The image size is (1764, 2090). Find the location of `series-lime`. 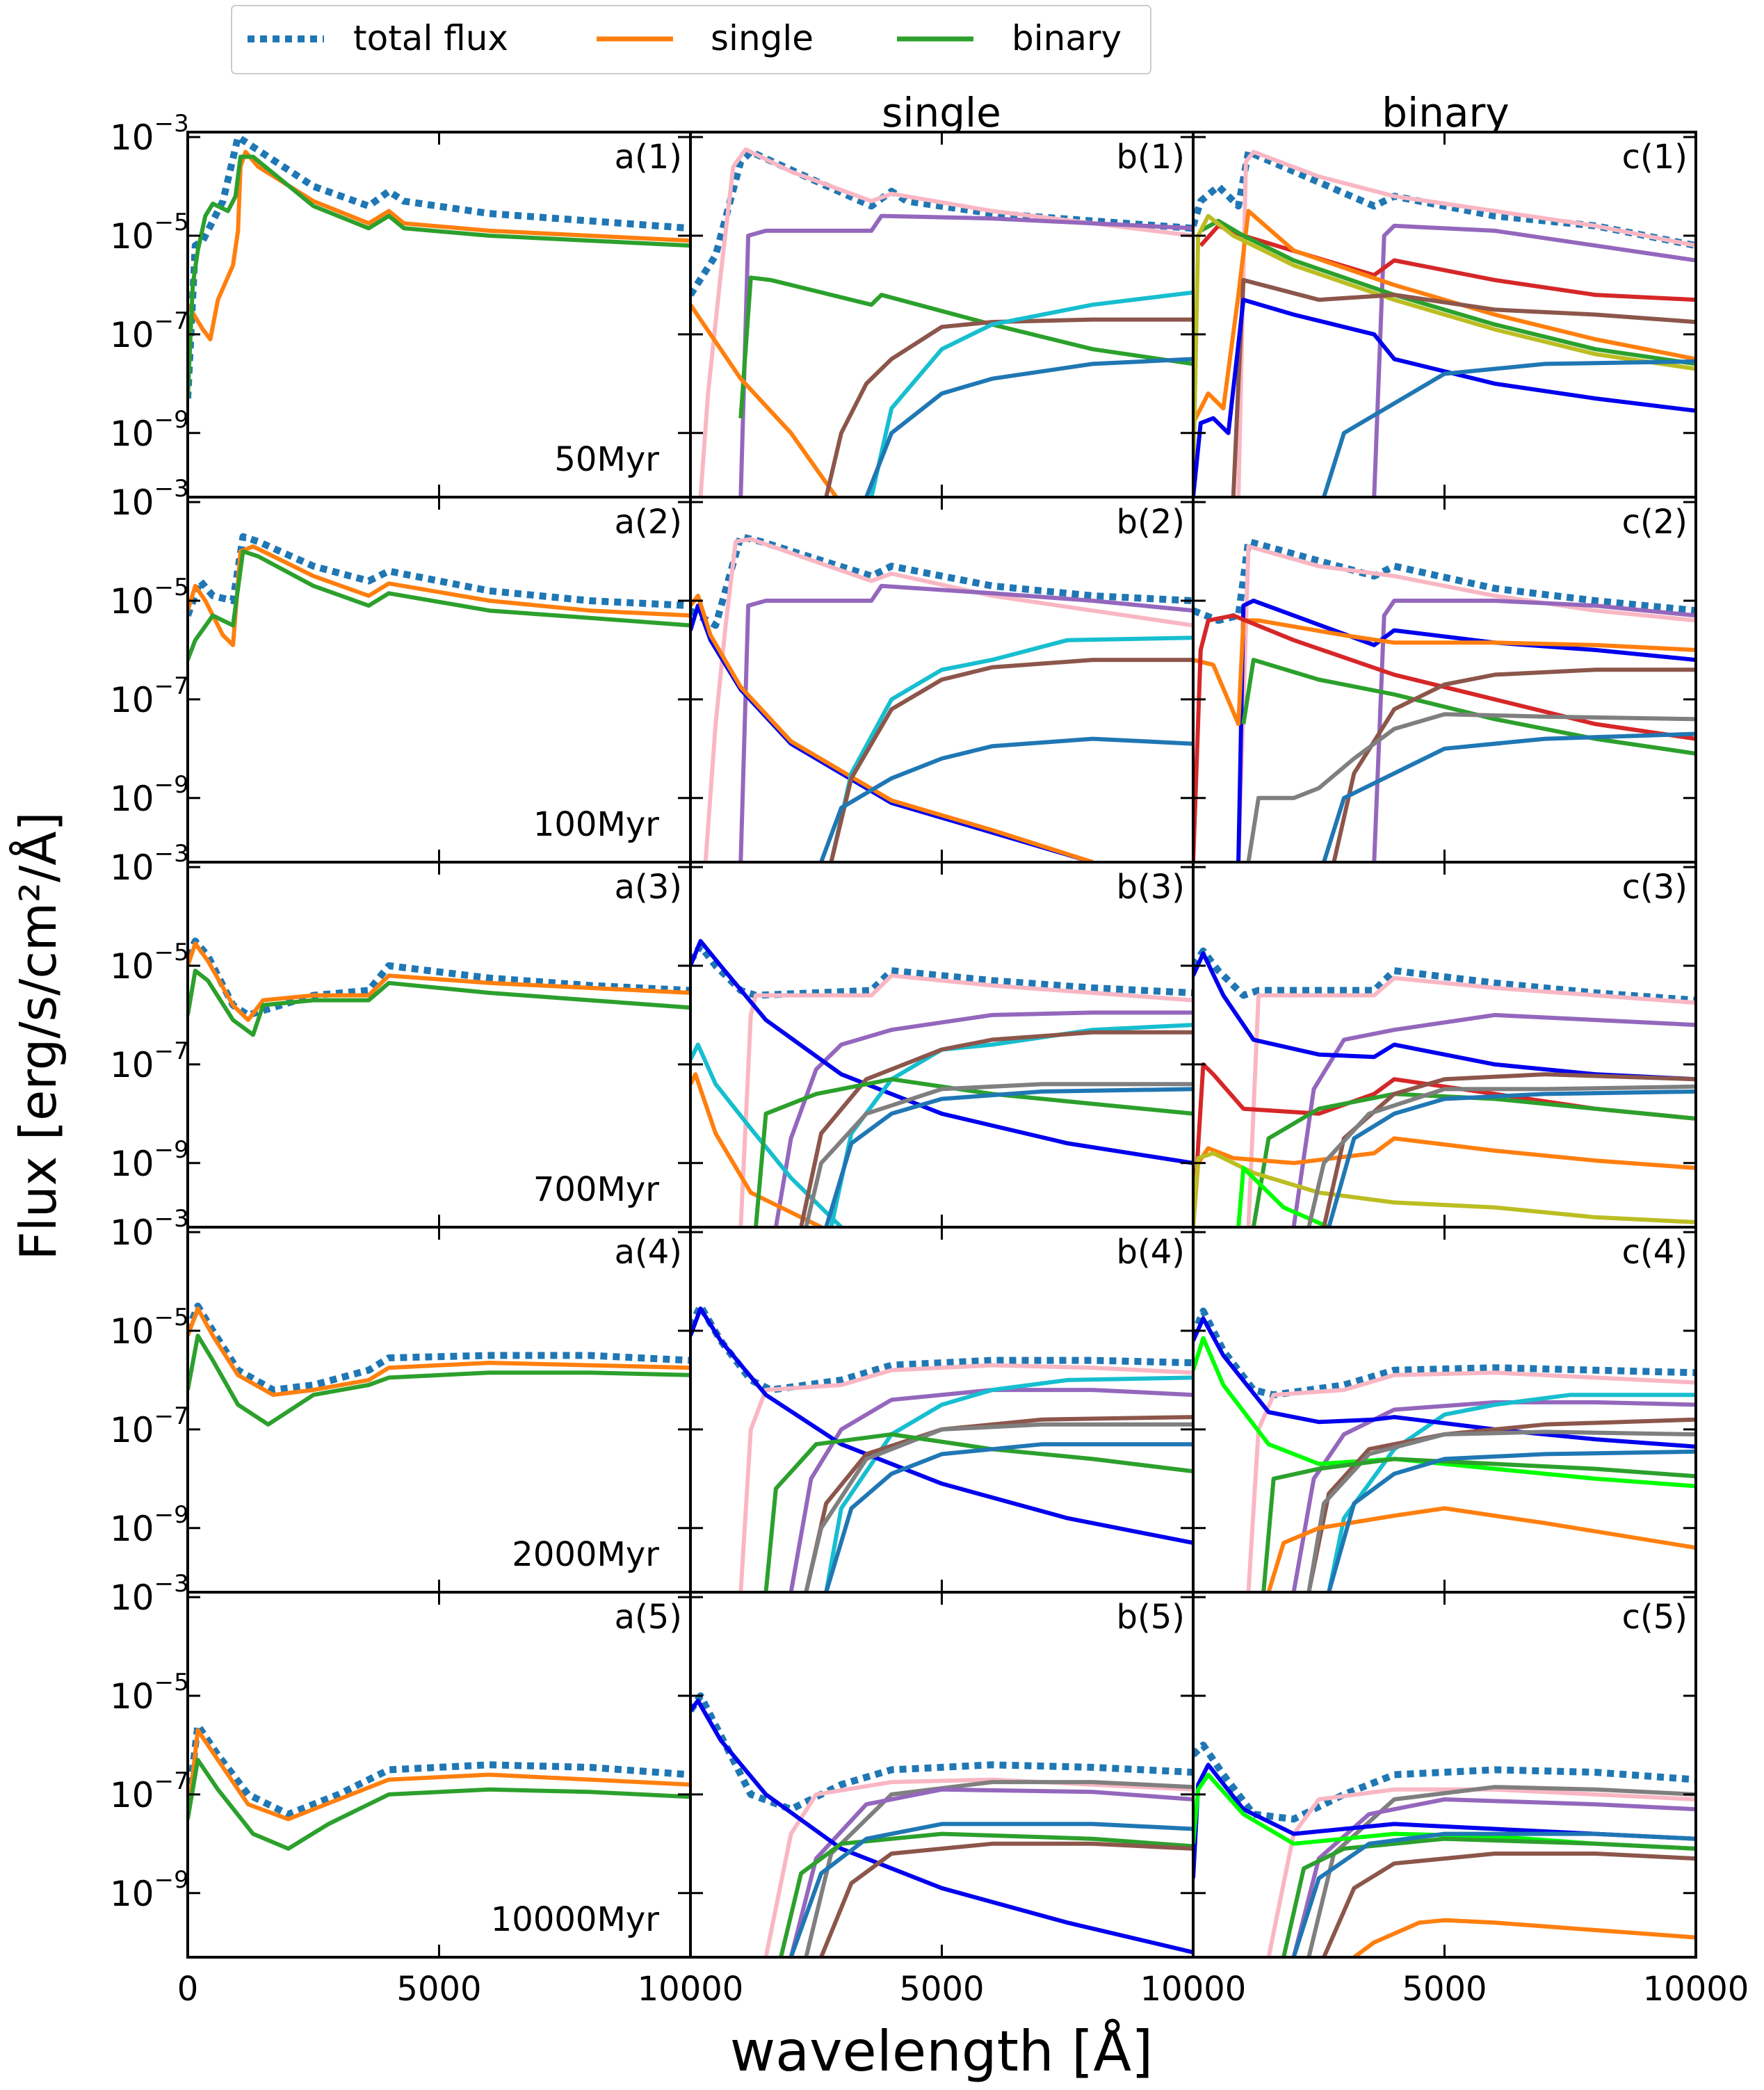

series-lime is located at coordinates (1283, 1196).